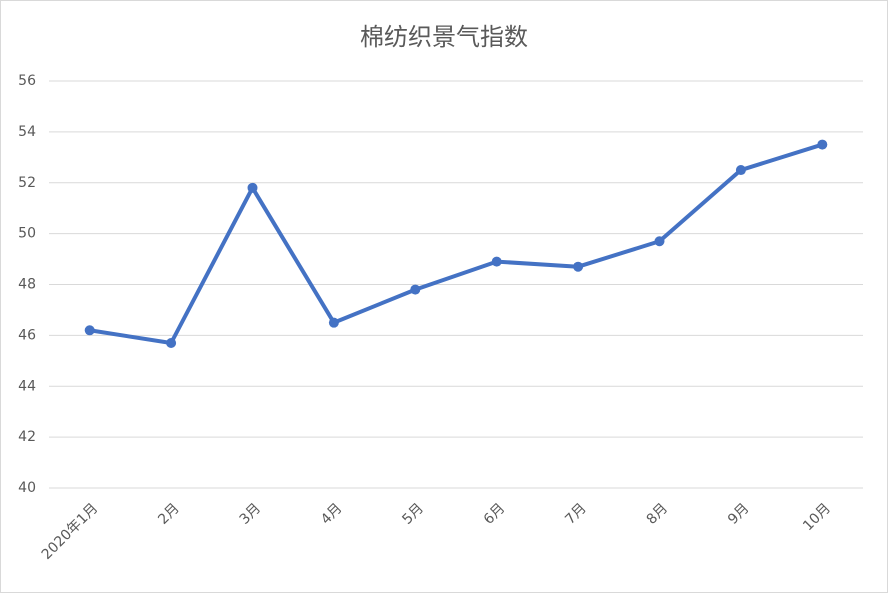  Describe the element at coordinates (27, 386) in the screenshot. I see `y-tick-label: 44` at that location.